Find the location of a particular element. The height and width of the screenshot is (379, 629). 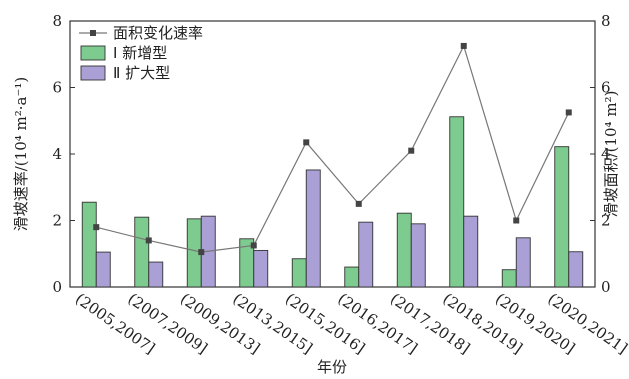

y-right-tick-label-0: 0 is located at coordinates (606, 287).